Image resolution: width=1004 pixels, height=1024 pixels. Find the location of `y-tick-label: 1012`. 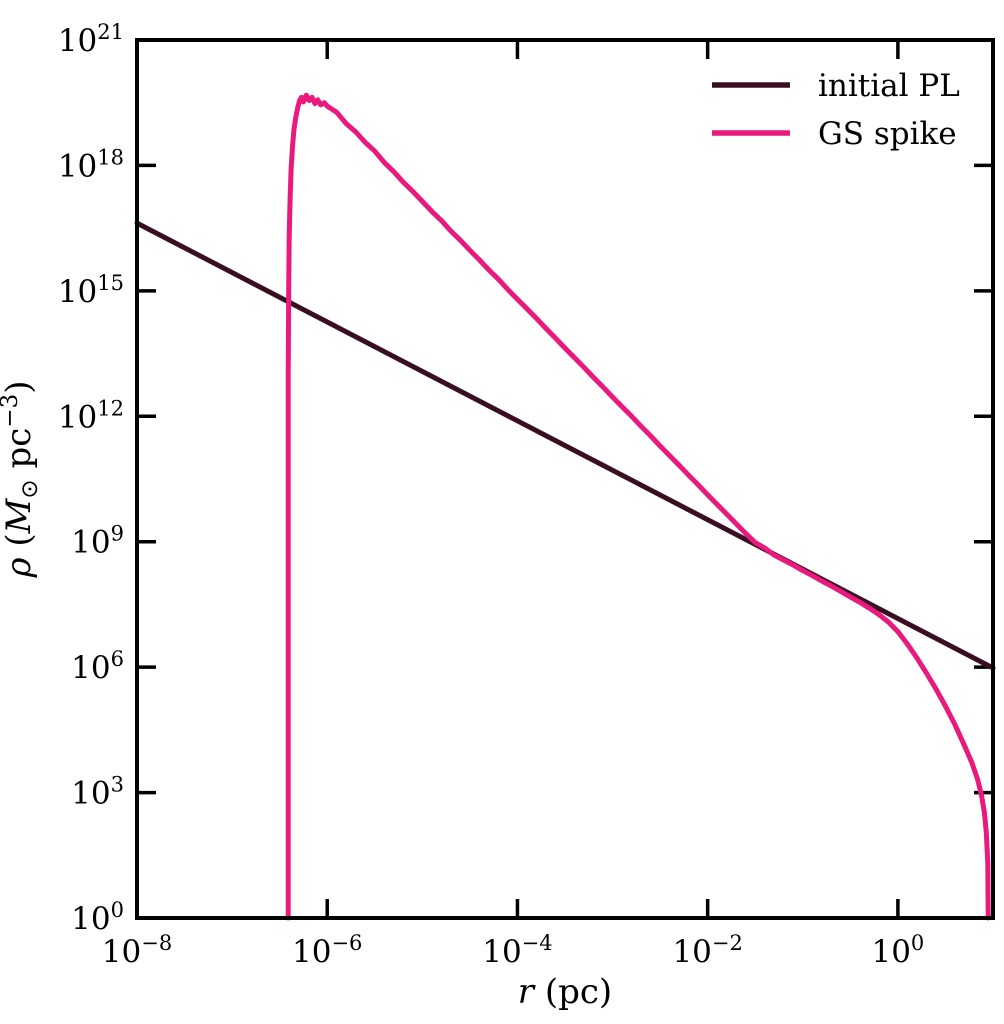

y-tick-label: 1012 is located at coordinates (91, 415).